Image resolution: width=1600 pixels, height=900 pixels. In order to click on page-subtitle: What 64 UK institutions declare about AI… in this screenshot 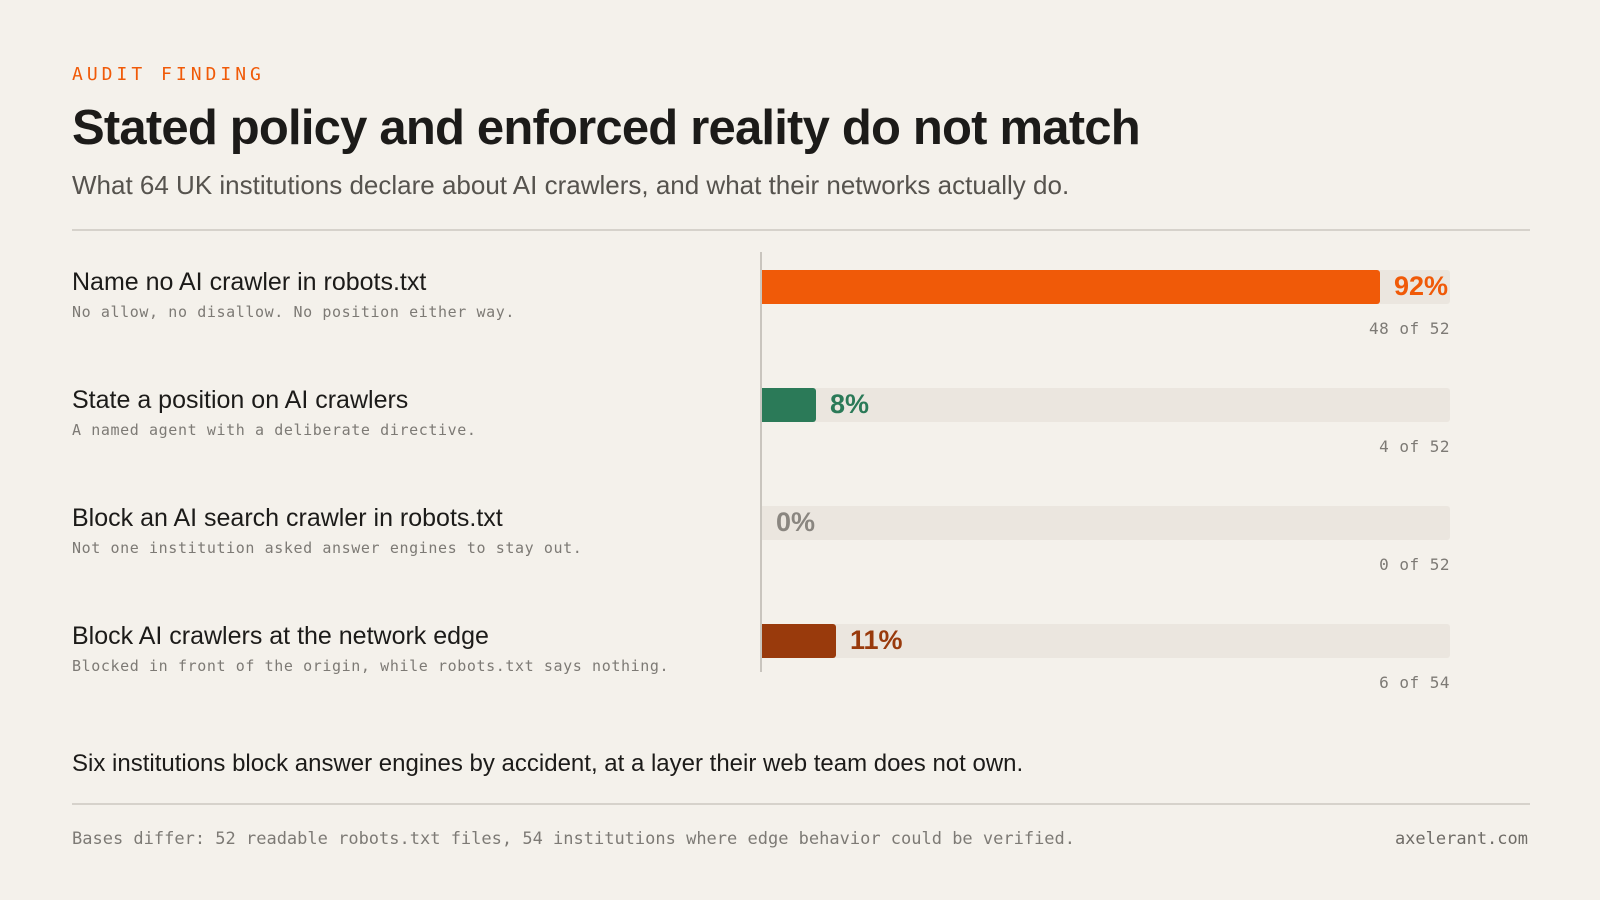, I will do `click(571, 185)`.